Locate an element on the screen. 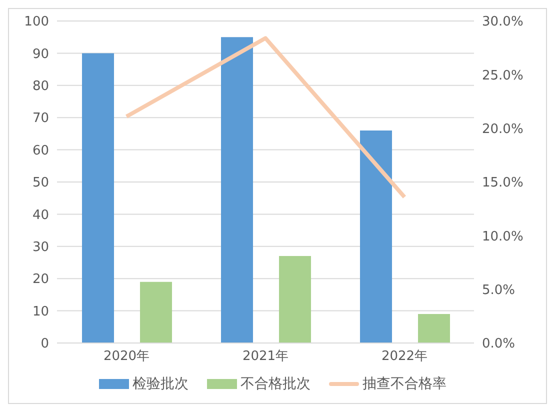 Image resolution: width=553 pixels, height=410 pixels. y-tick-label: 90 is located at coordinates (40, 54).